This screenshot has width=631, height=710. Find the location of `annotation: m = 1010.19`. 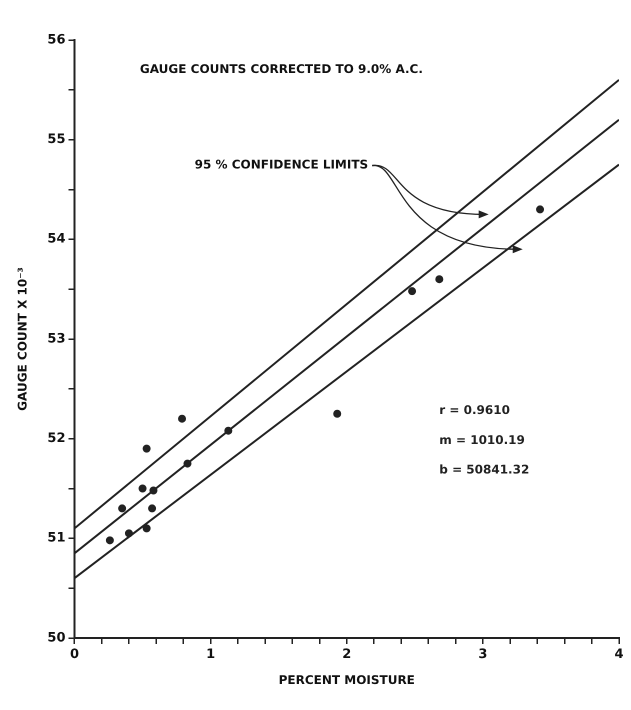

annotation: m = 1010.19 is located at coordinates (482, 439).